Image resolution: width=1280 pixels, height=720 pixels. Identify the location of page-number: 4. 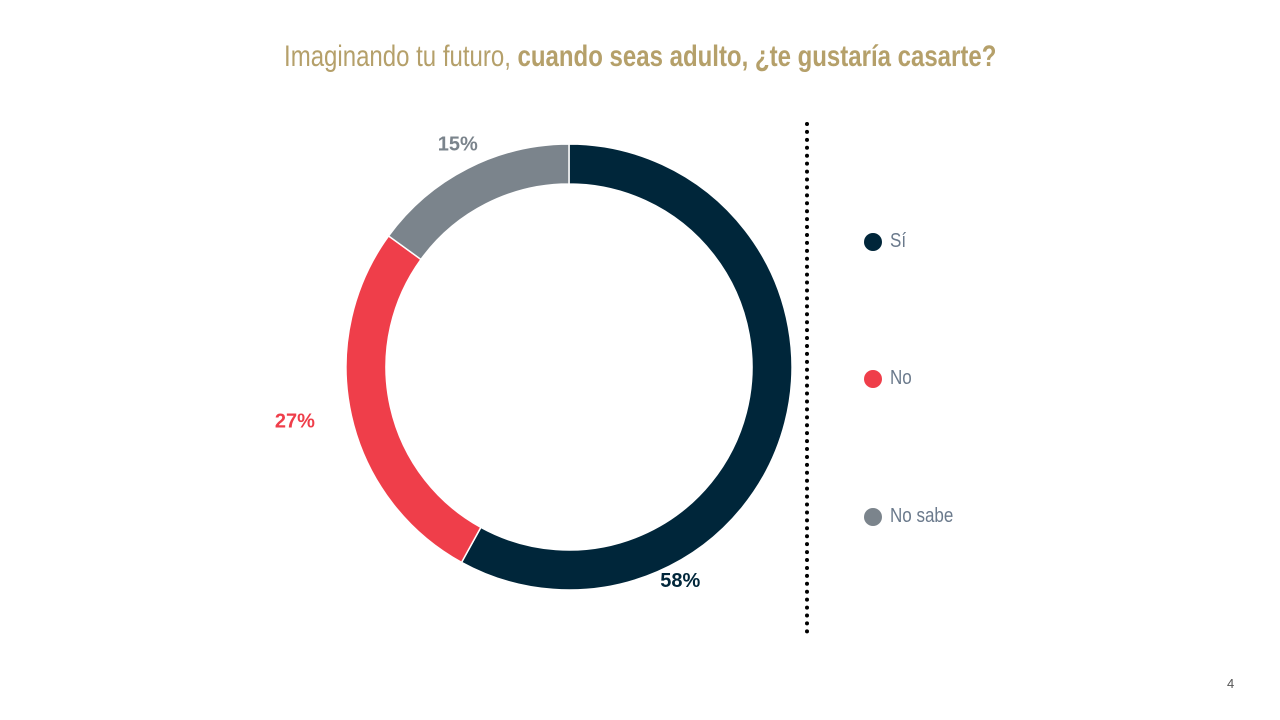
(1231, 683).